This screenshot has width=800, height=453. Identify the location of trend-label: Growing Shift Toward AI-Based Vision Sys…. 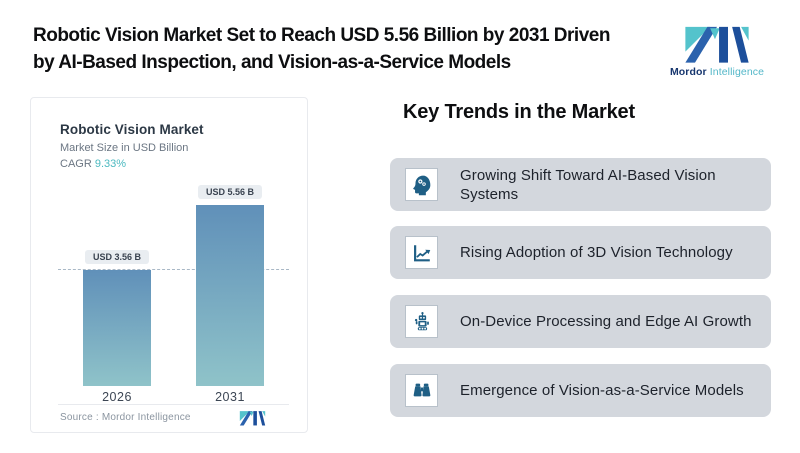
(588, 184).